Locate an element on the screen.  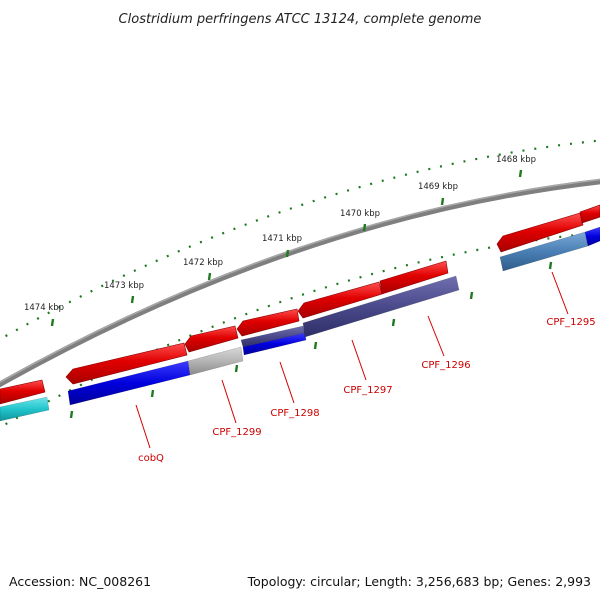
leader-cpf1297 is located at coordinates (359, 360).